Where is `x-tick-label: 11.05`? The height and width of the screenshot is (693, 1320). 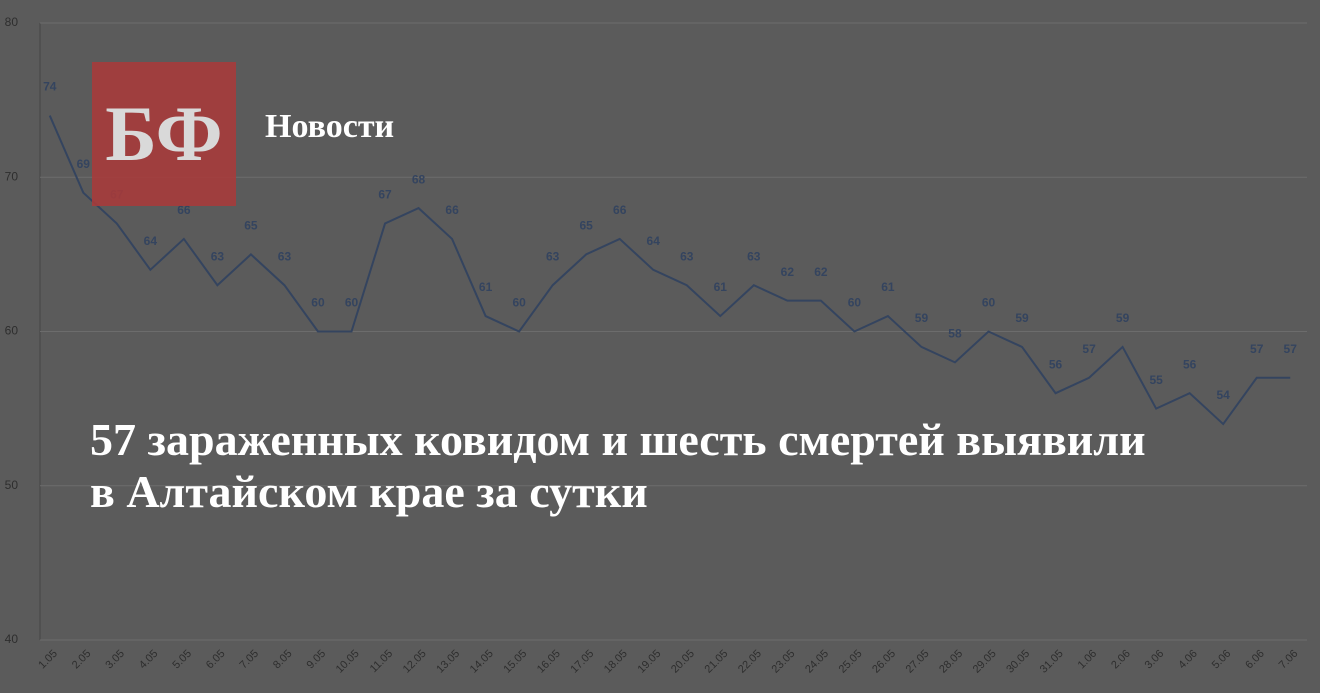
x-tick-label: 11.05 is located at coordinates (381, 661).